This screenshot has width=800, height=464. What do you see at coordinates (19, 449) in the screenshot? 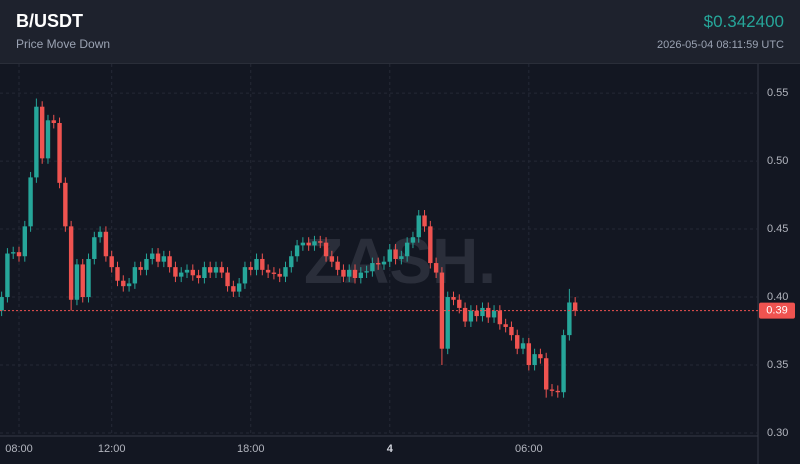
I see `x-tick-label: 08:00` at bounding box center [19, 449].